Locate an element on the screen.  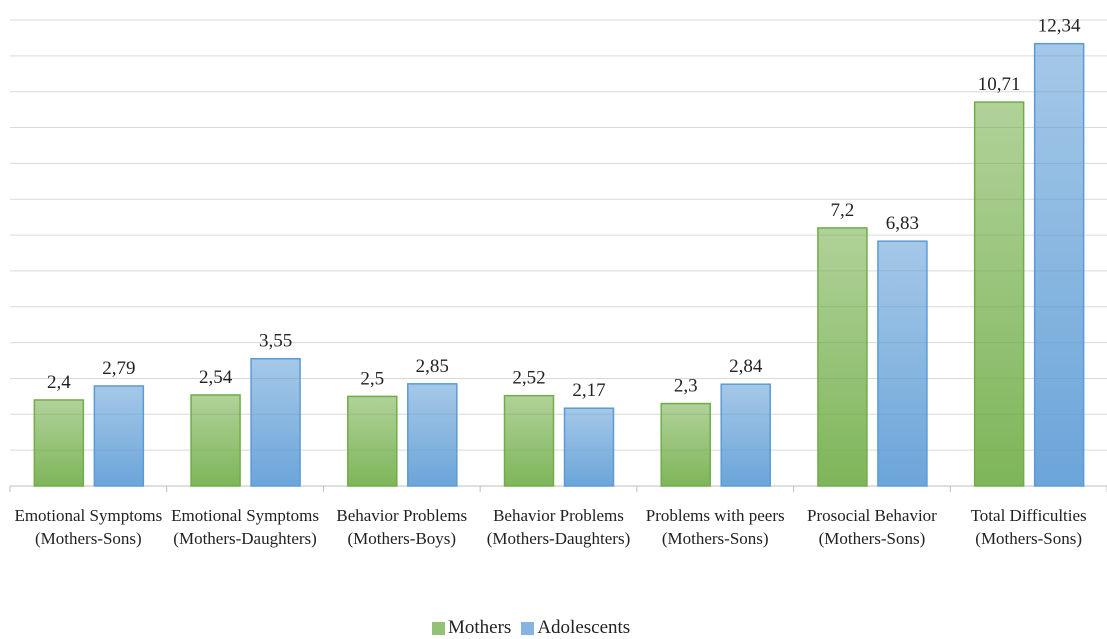
data-label: 12,34 is located at coordinates (1059, 26).